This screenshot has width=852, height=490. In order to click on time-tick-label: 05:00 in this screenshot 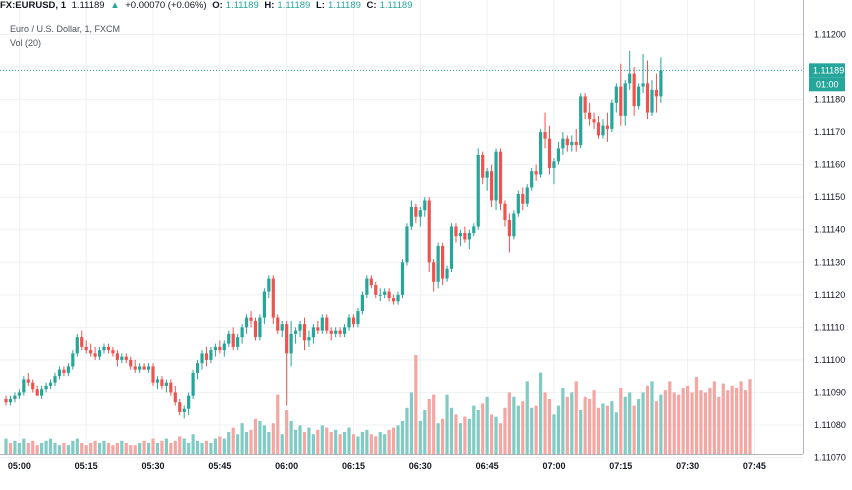, I will do `click(19, 466)`.